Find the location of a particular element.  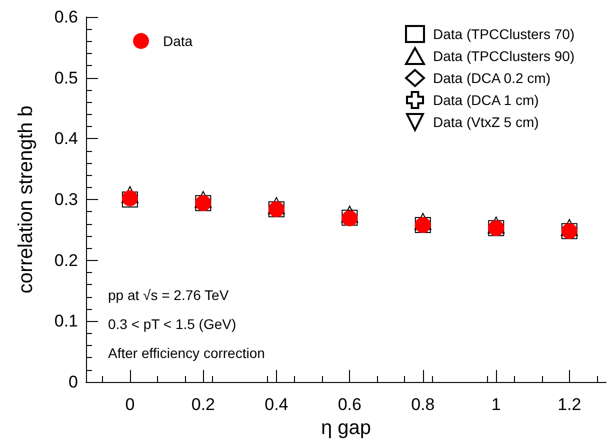

annotation: After efficiency correction is located at coordinates (186, 353).